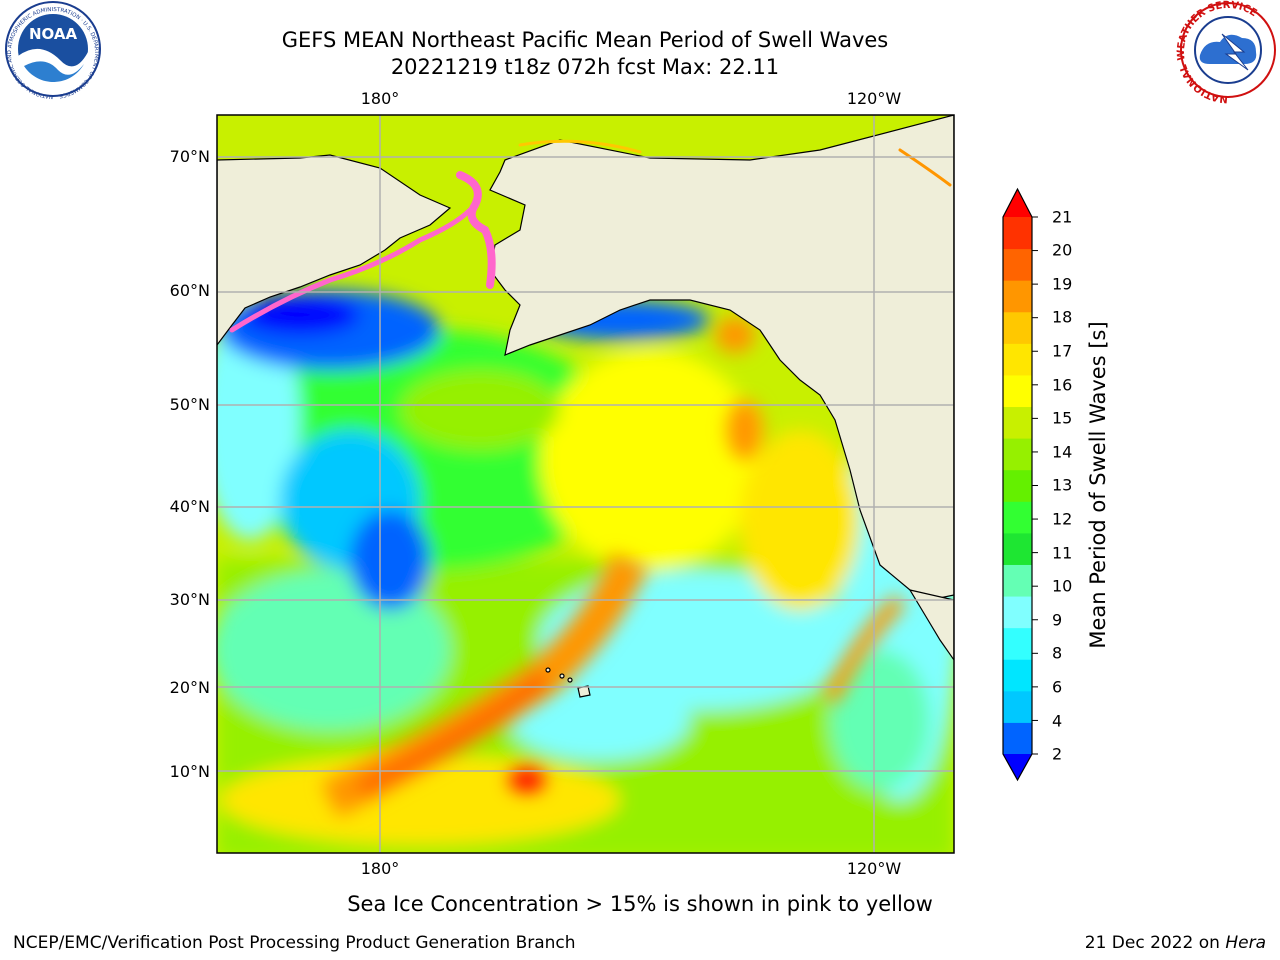  I want to click on colorbar-label: Mean Period of Swell Waves [s], so click(1098, 485).